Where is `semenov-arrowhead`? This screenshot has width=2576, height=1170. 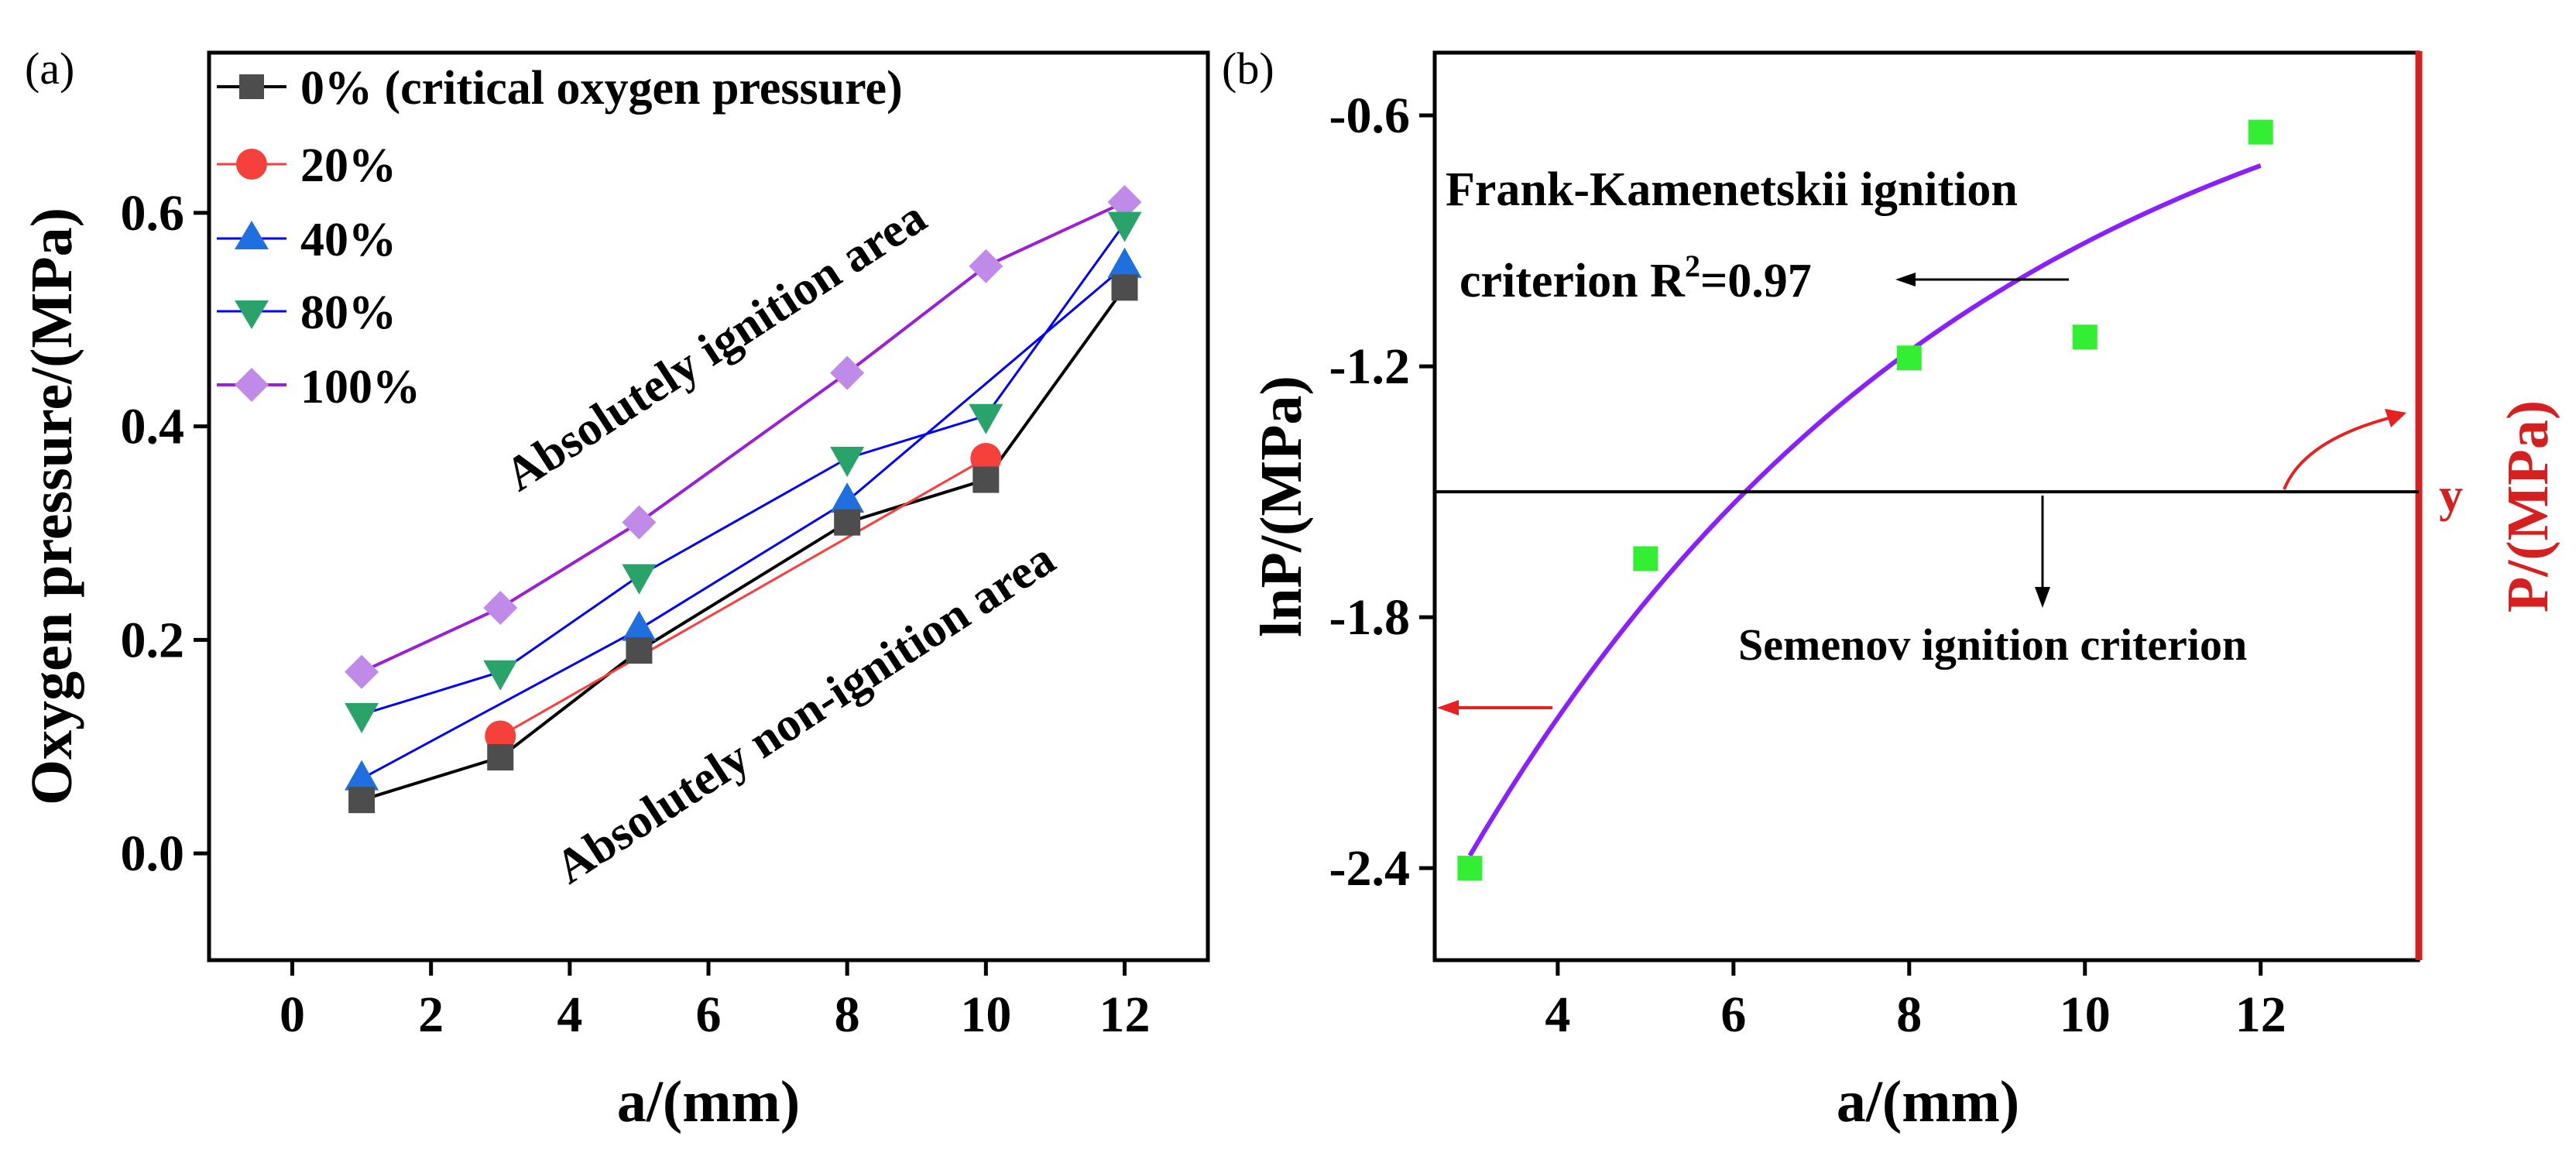 semenov-arrowhead is located at coordinates (2042, 597).